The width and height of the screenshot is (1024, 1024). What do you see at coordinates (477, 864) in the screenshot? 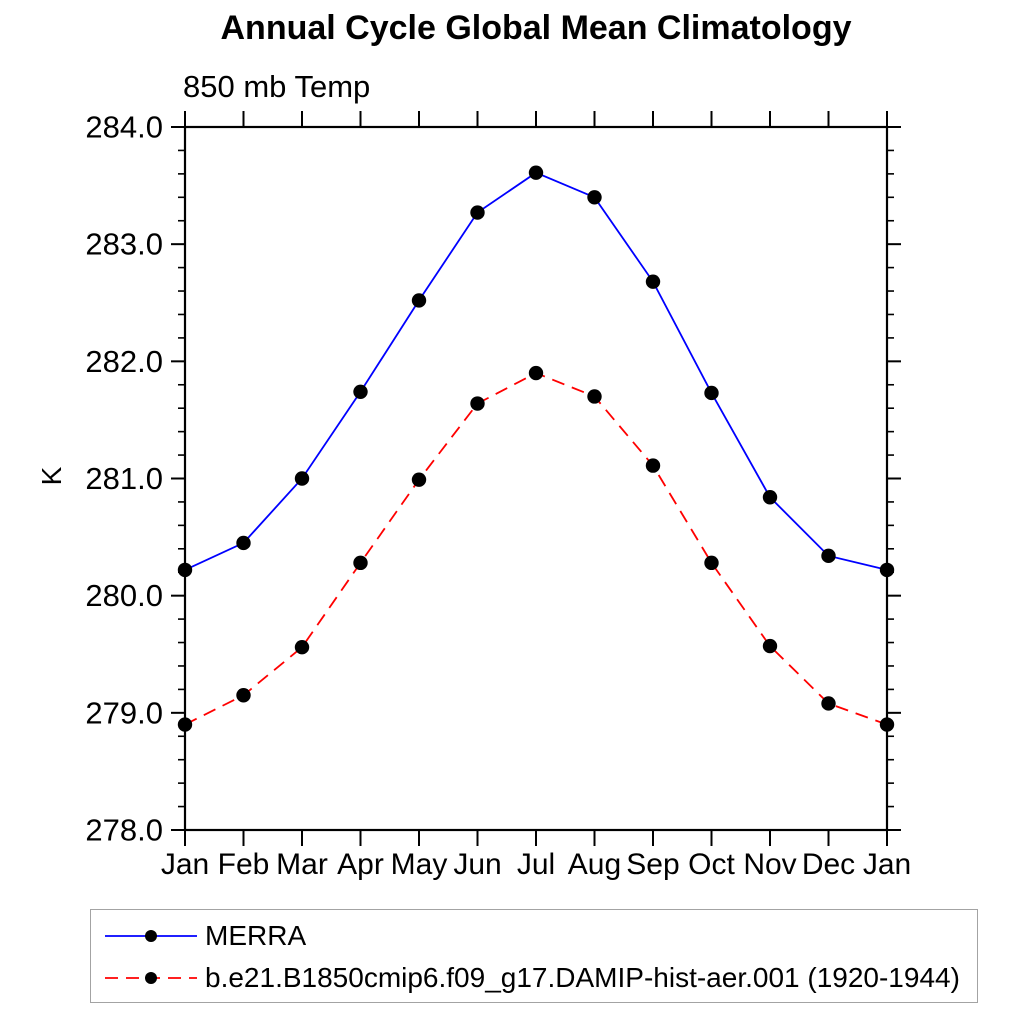
I see `x-tick-label: Jun` at bounding box center [477, 864].